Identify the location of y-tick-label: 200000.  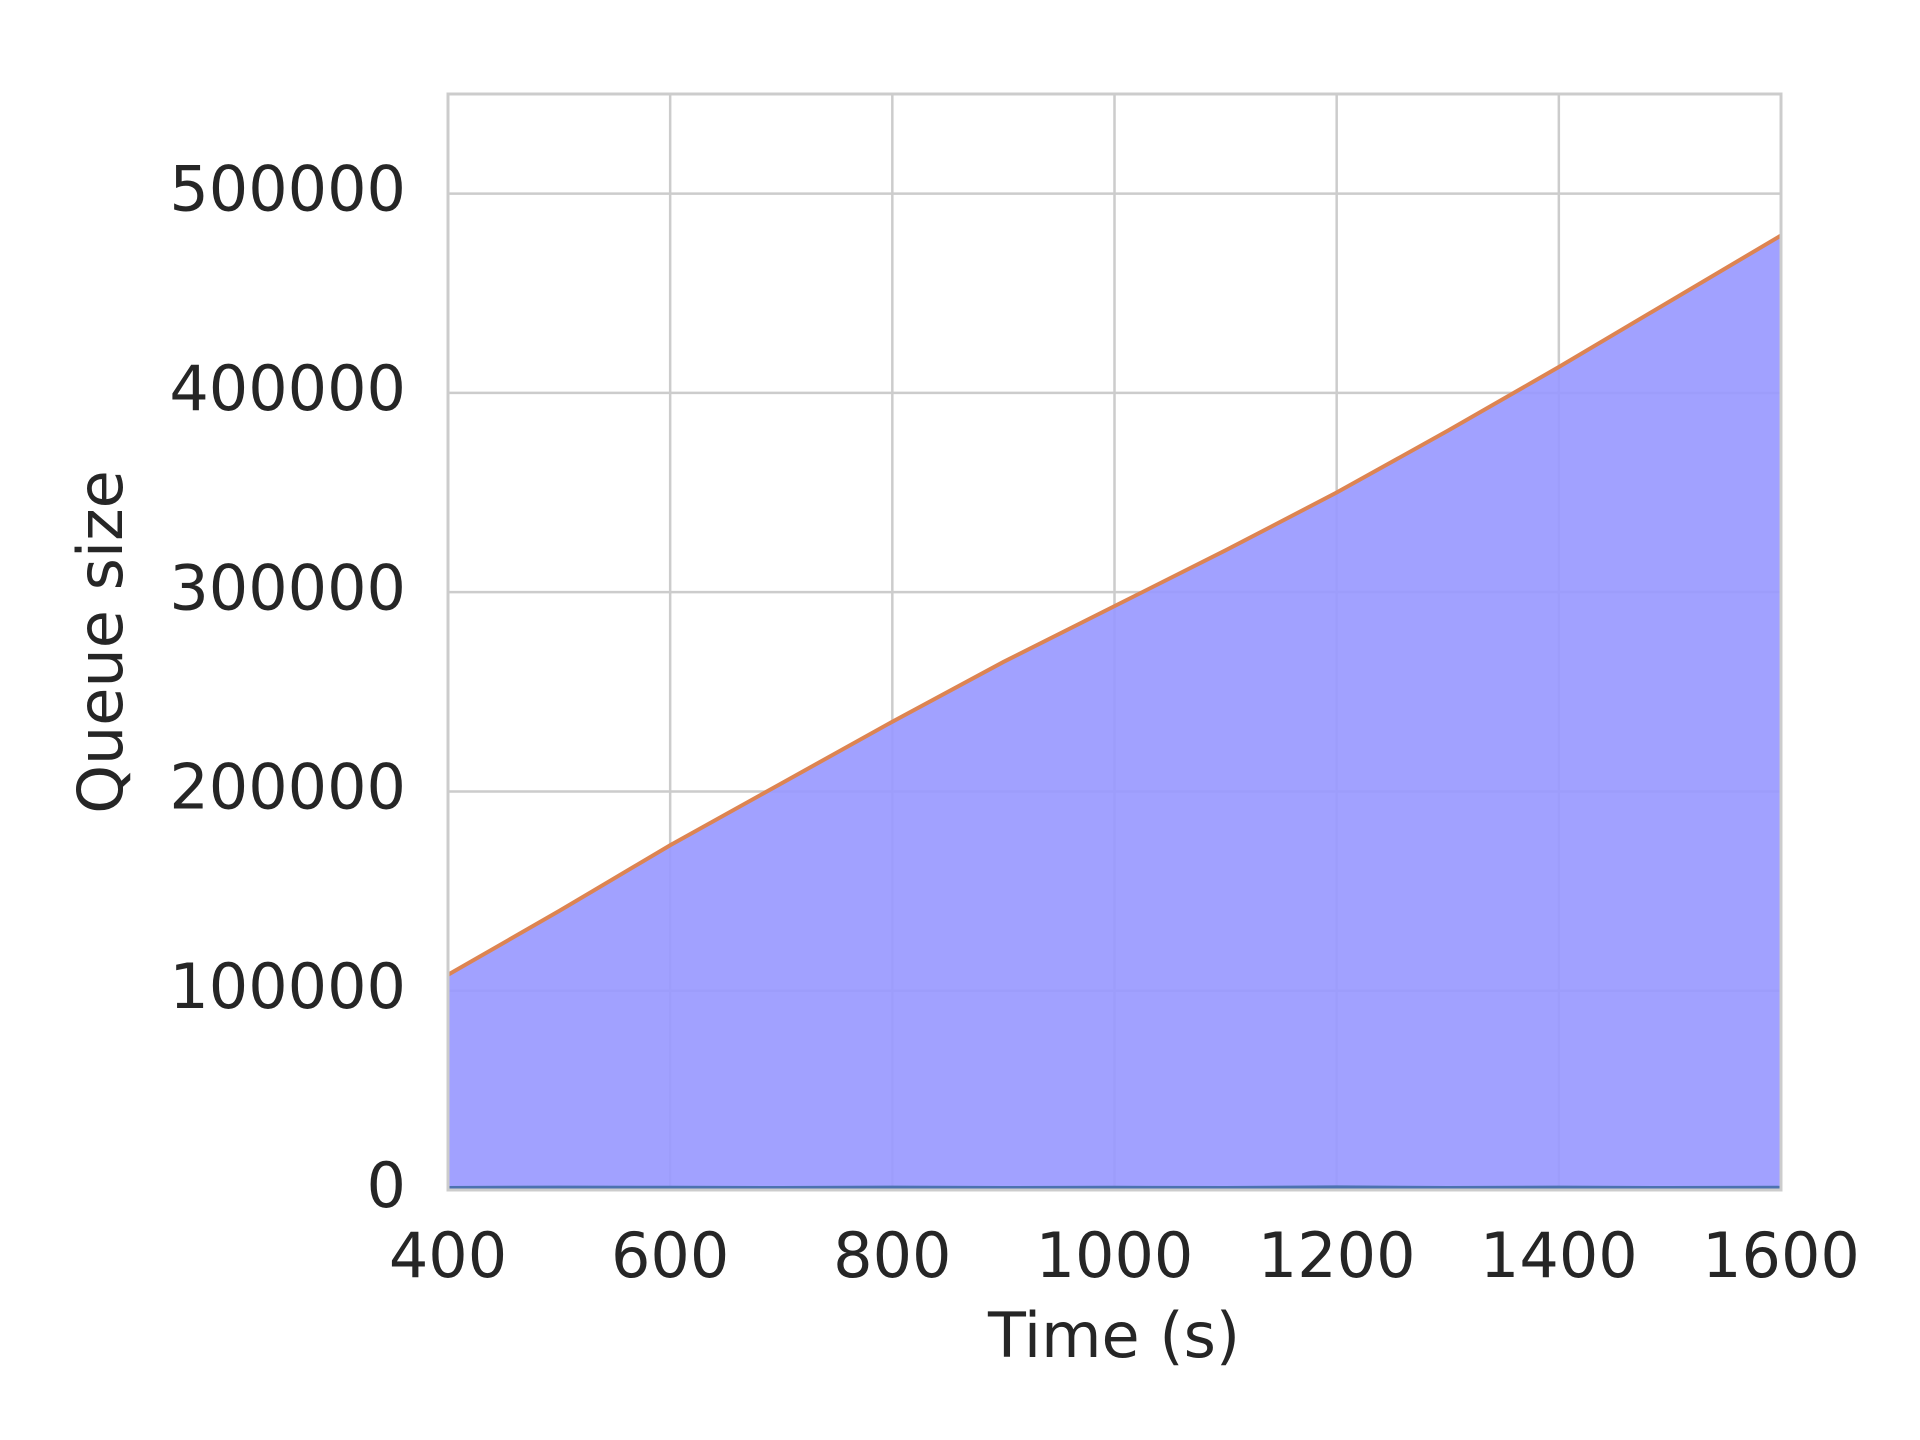
(287, 787).